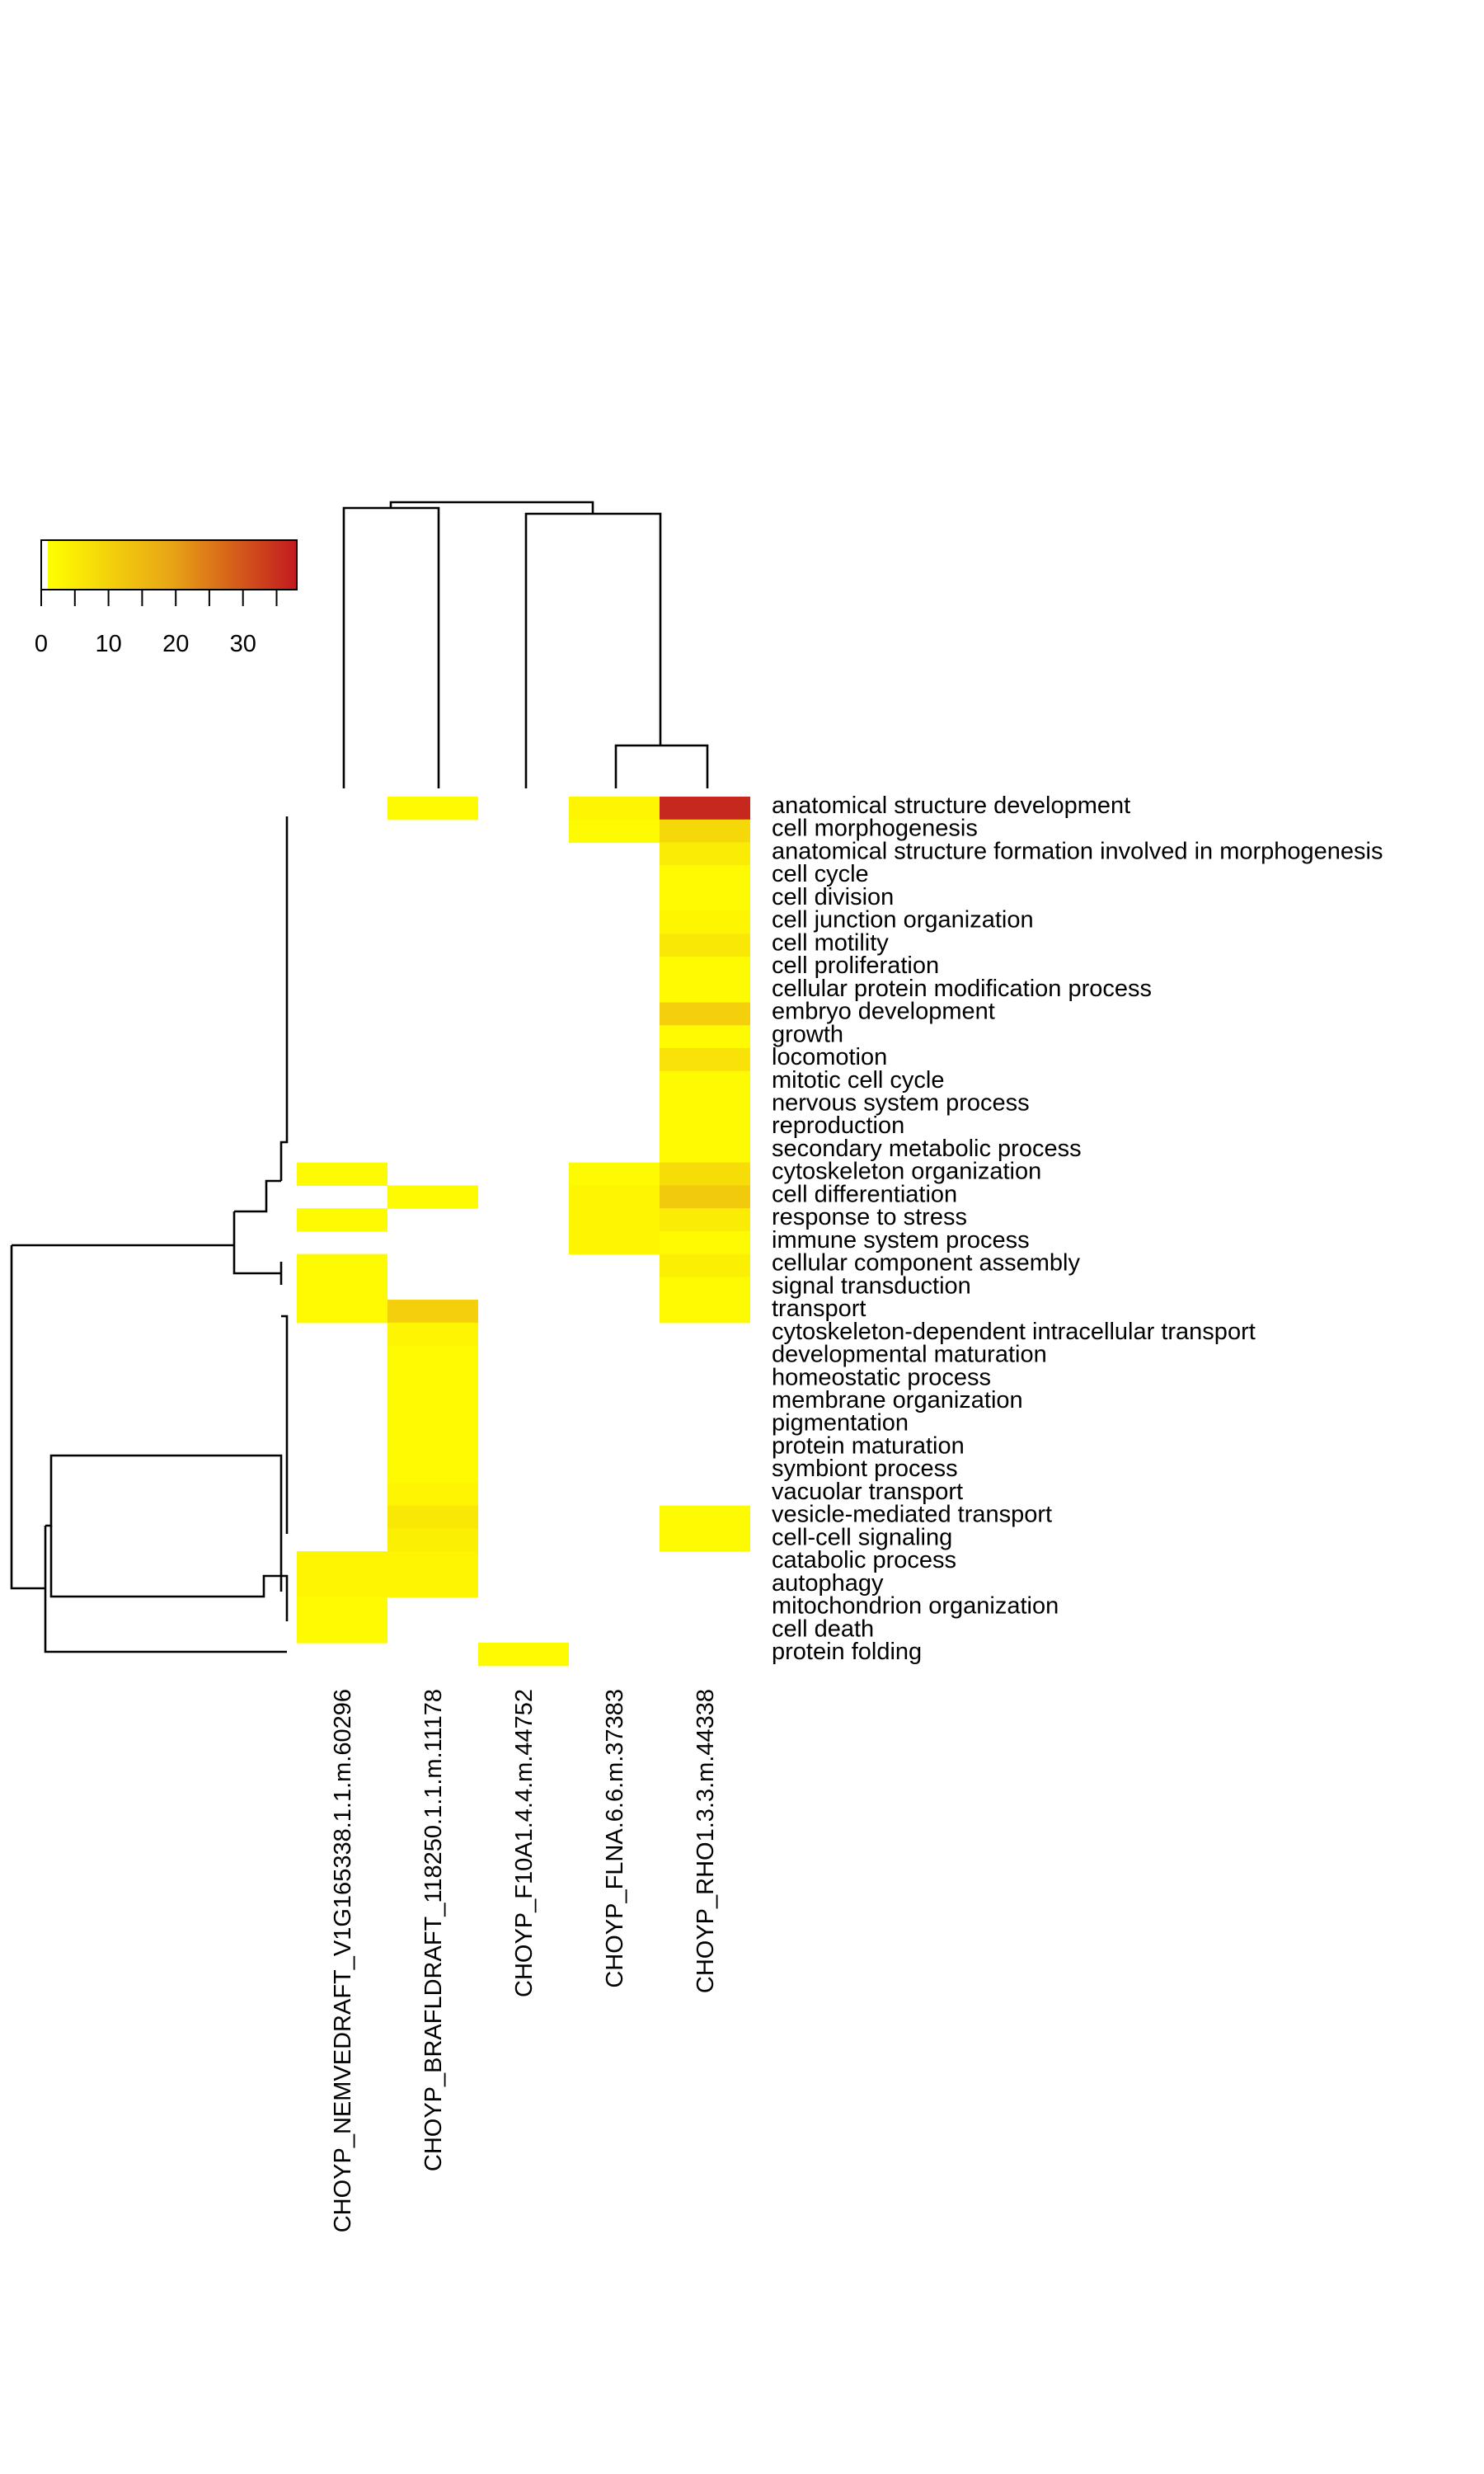 The height and width of the screenshot is (2474, 1484). What do you see at coordinates (906, 1172) in the screenshot?
I see `row-label-cytoskeleton-organization: cytoskeleton organization` at bounding box center [906, 1172].